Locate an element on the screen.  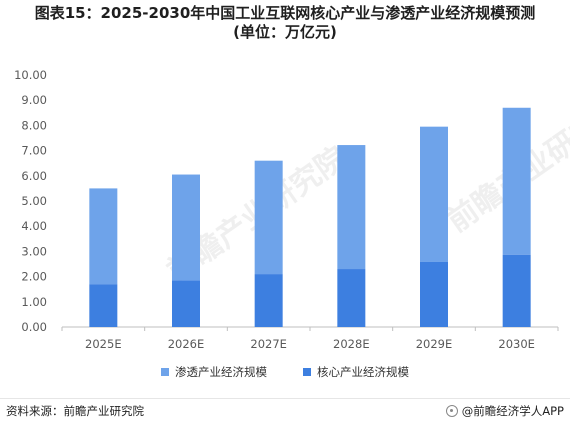
chart-legend: 渗透产业经济规模 核心产业经济规模 is located at coordinates (285, 372).